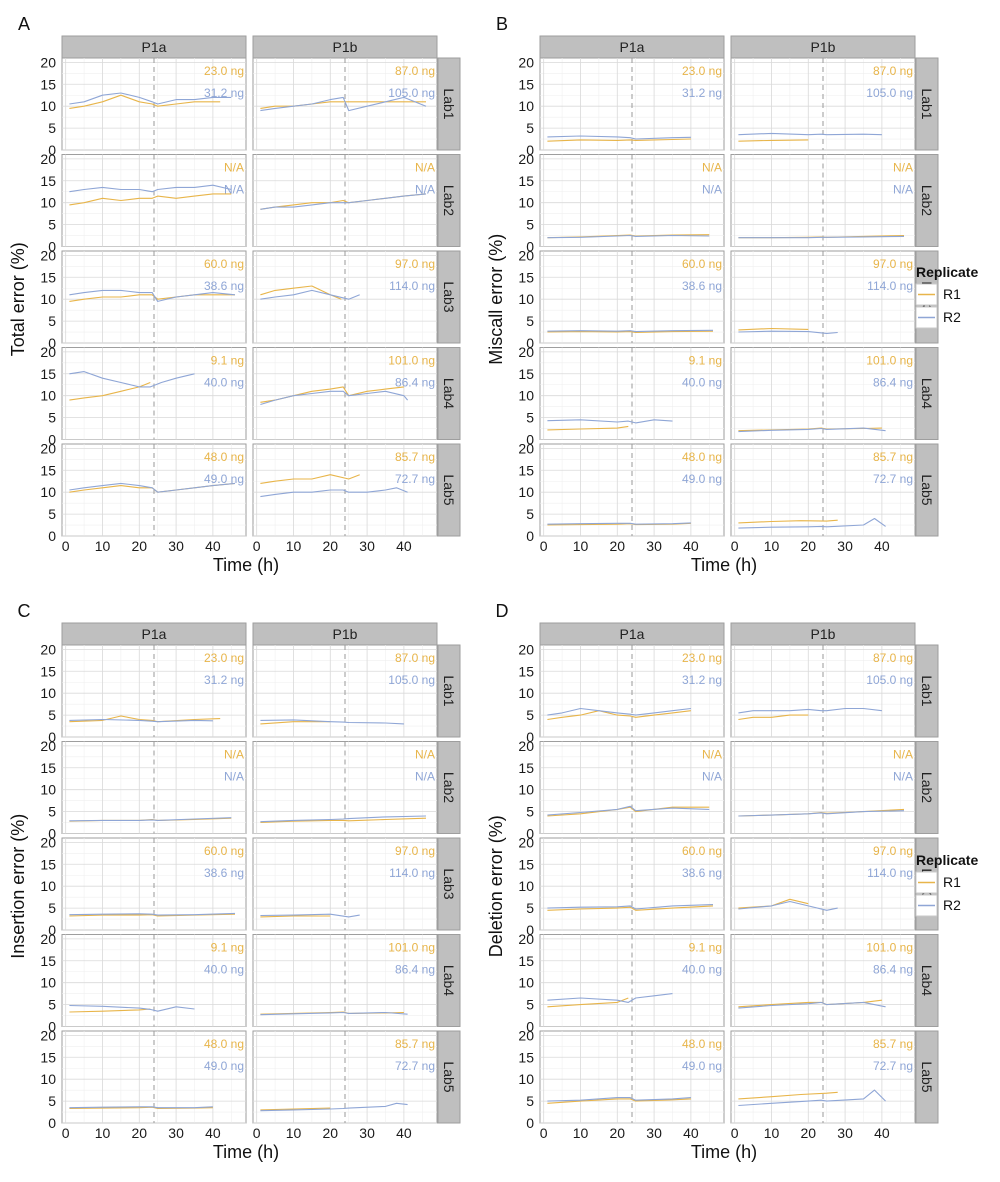 Image resolution: width=1000 pixels, height=1182 pixels. What do you see at coordinates (24, 611) in the screenshot?
I see `panel-letter: C` at bounding box center [24, 611].